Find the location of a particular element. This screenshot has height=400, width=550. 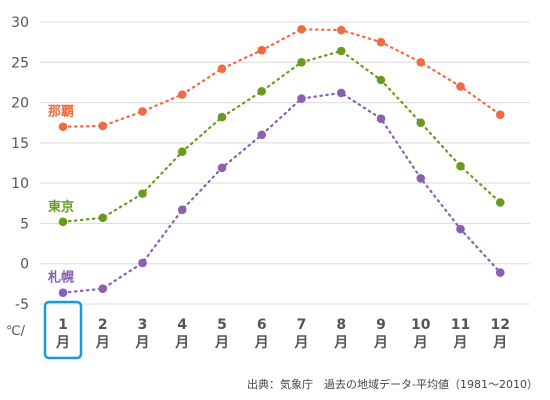

unit-label: ℃/ is located at coordinates (16, 331).